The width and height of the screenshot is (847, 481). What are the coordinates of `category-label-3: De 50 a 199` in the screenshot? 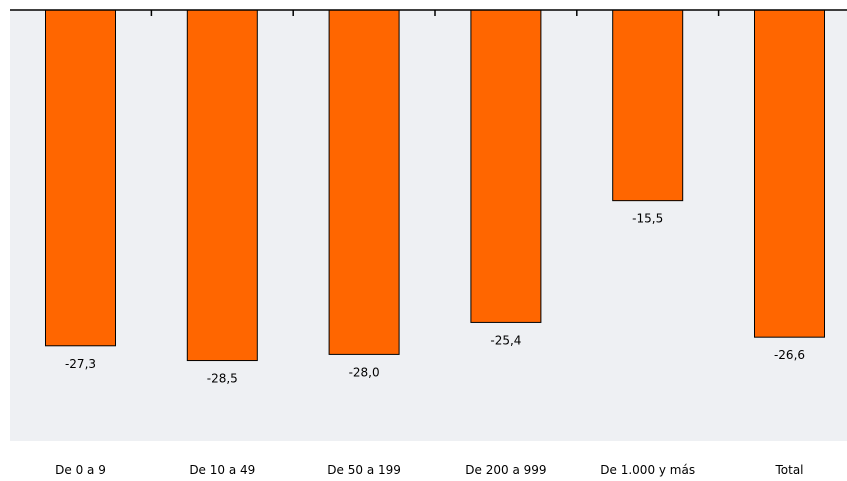 It's located at (364, 470).